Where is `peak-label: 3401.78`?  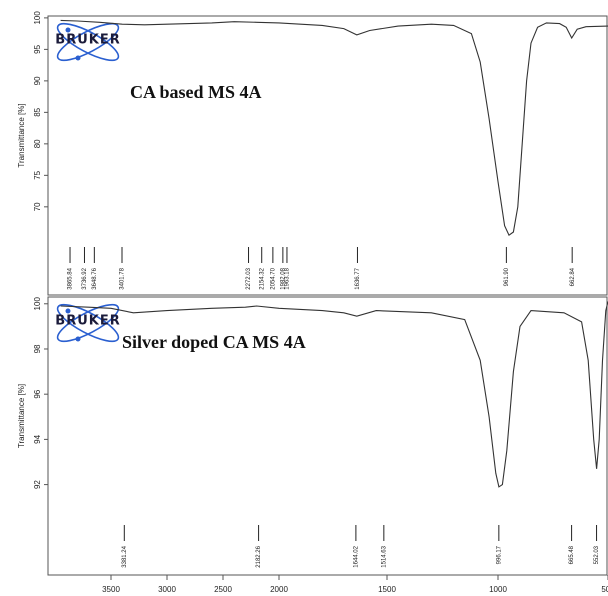
peak-label: 3401.78 is located at coordinates (123, 278).